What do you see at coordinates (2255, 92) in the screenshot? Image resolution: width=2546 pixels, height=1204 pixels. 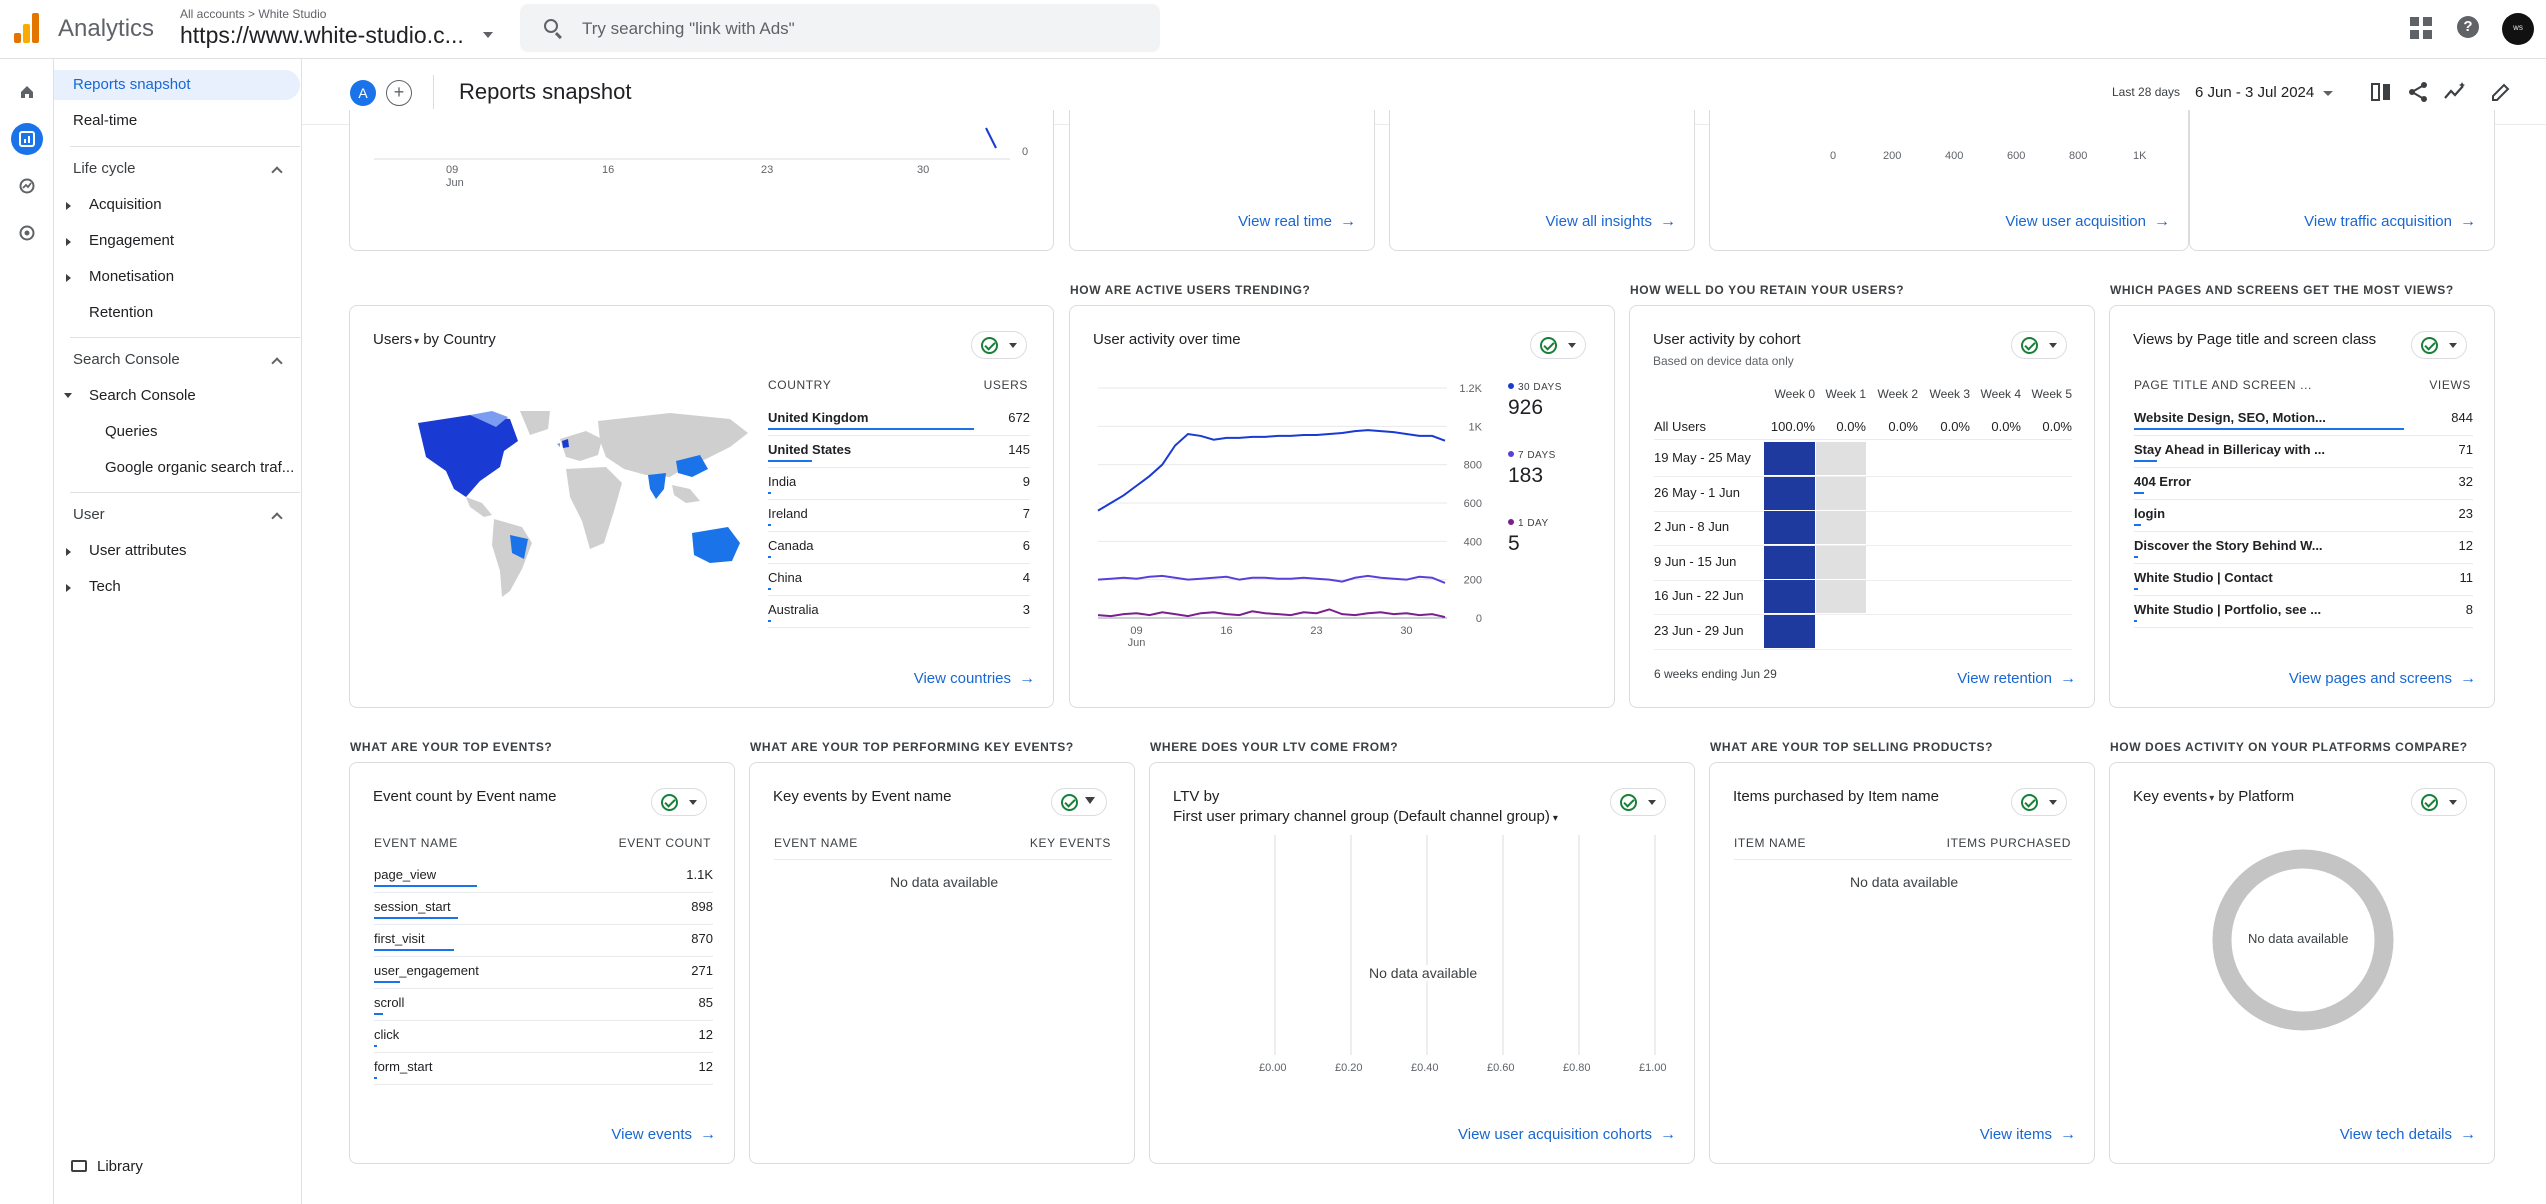 I see `date-range-picker: 6 Jun - 3 Jul 2024` at bounding box center [2255, 92].